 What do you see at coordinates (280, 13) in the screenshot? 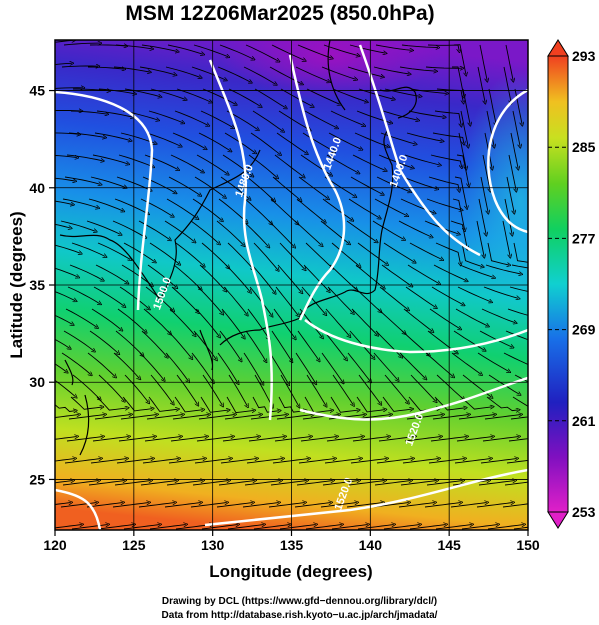
I see `figure-title: MSM 12Z06Mar2025 (850.0hPa)` at bounding box center [280, 13].